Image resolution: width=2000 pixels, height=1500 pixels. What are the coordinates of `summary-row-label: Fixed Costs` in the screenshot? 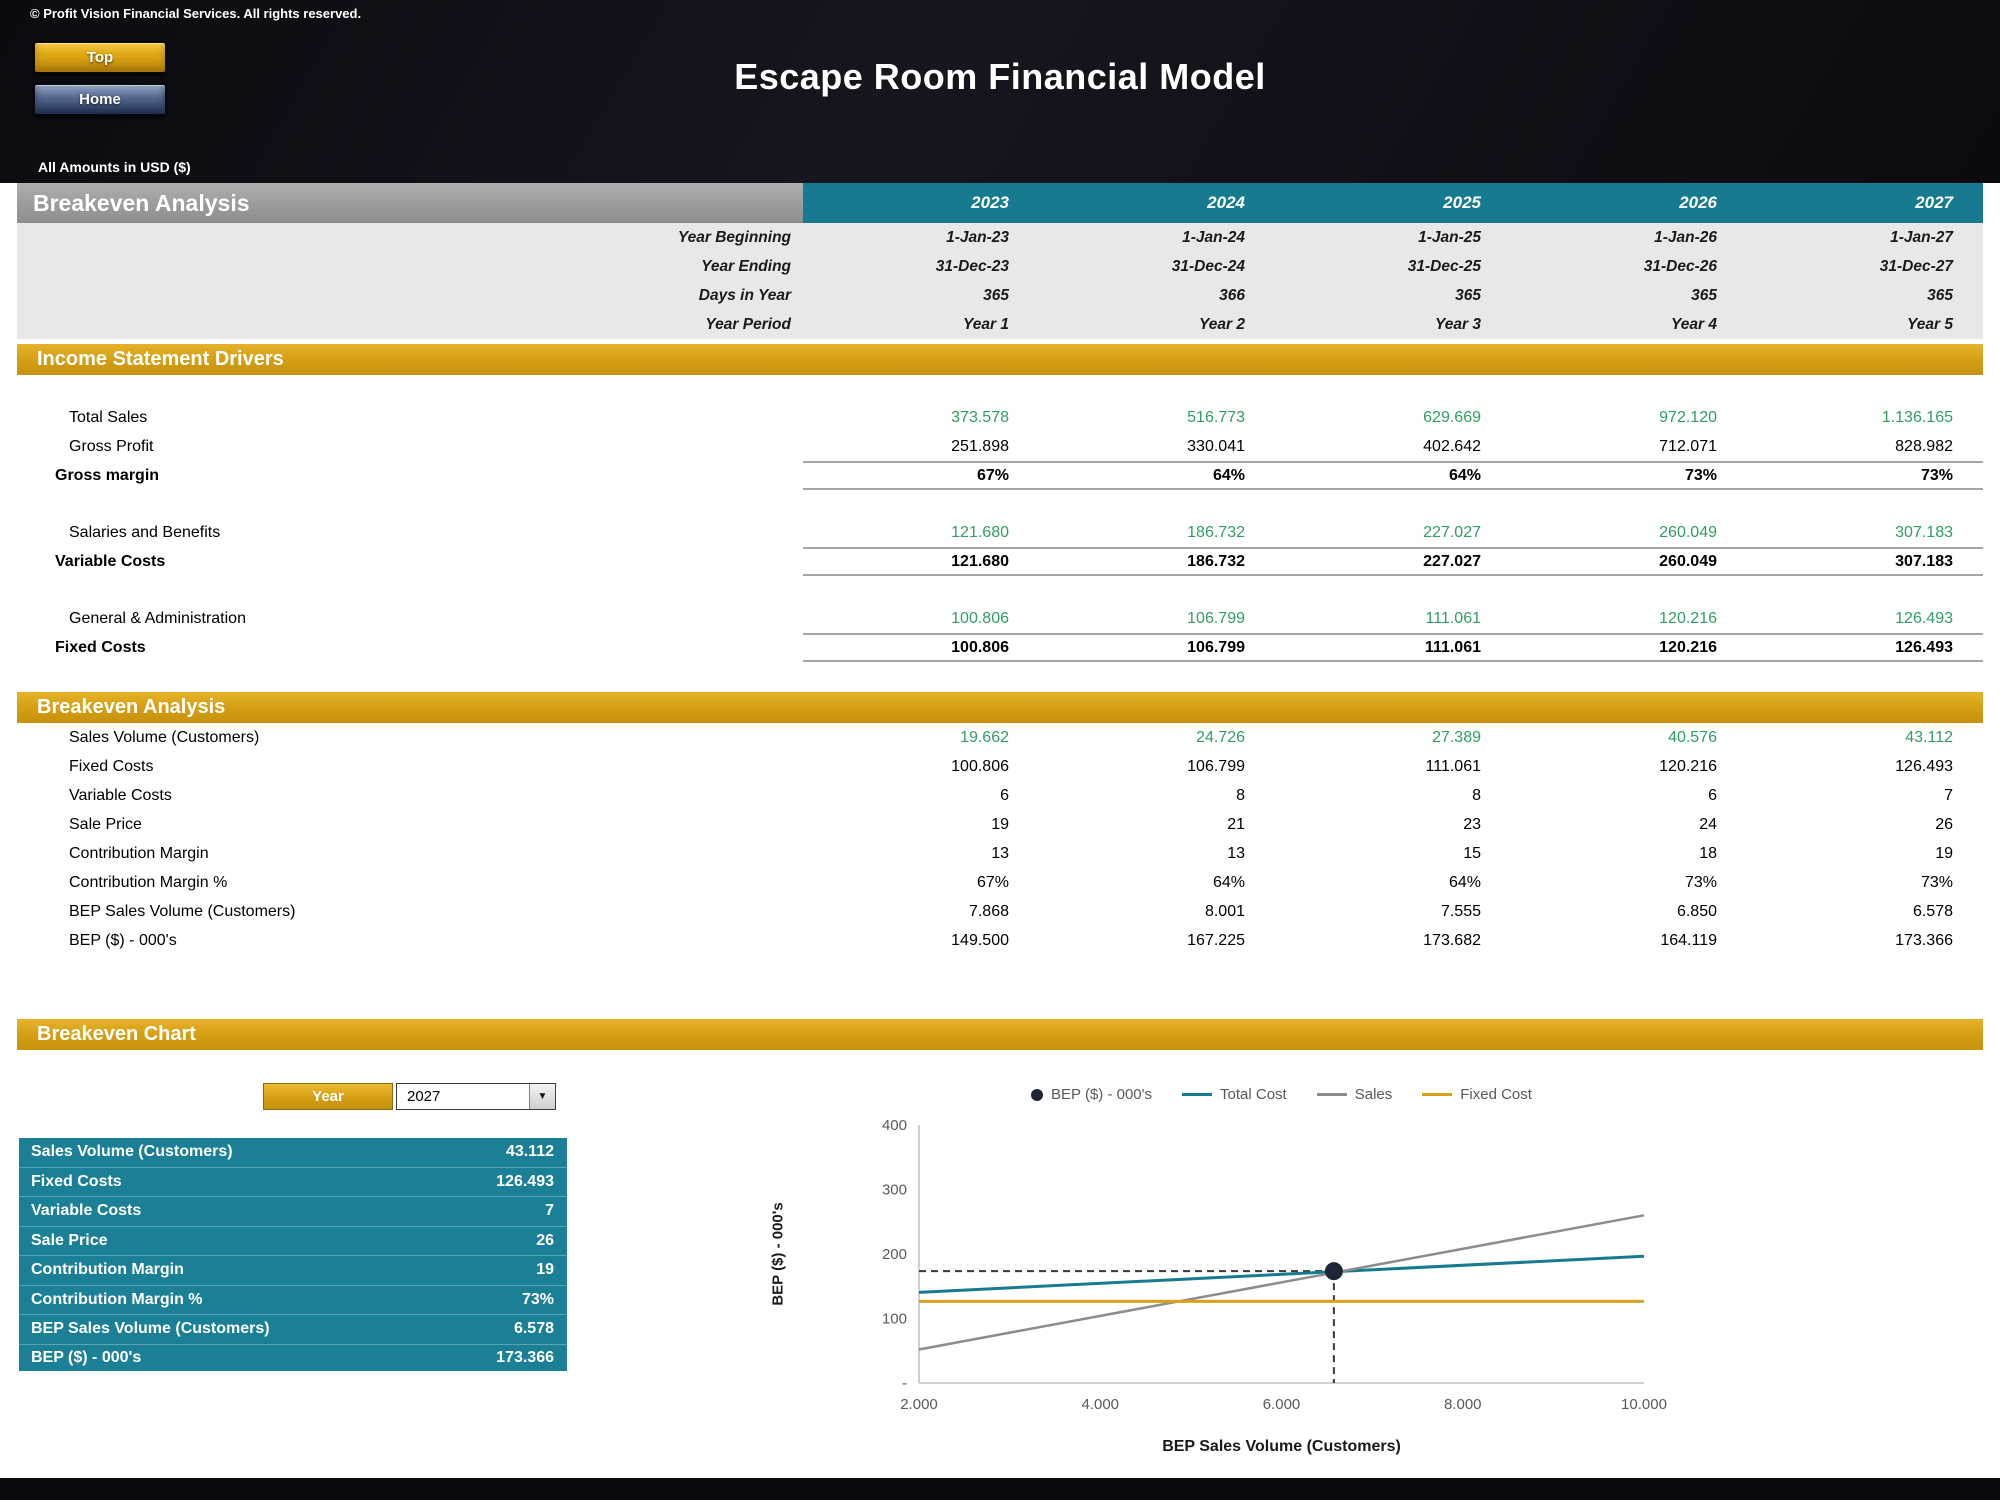 It's located at (76, 1181).